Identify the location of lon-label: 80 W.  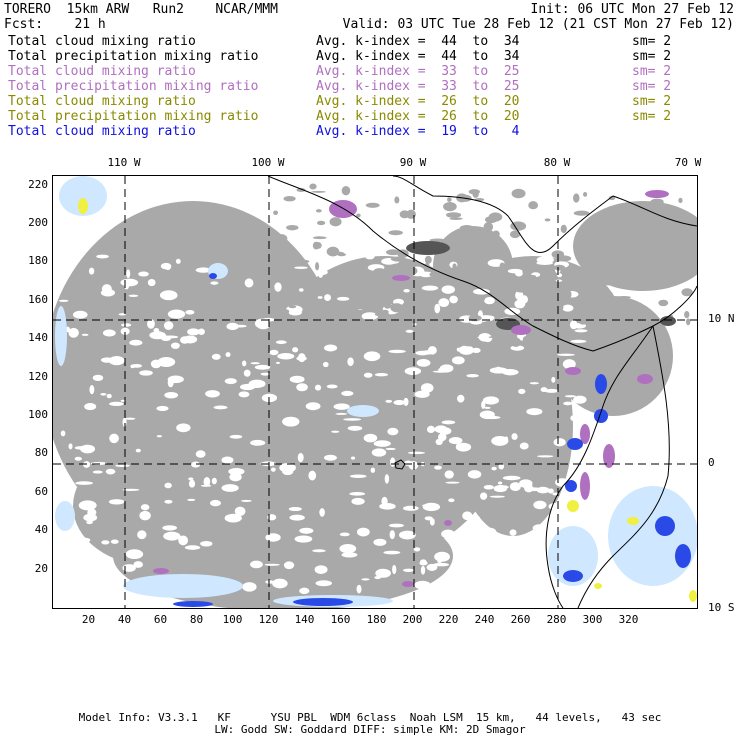
(557, 162).